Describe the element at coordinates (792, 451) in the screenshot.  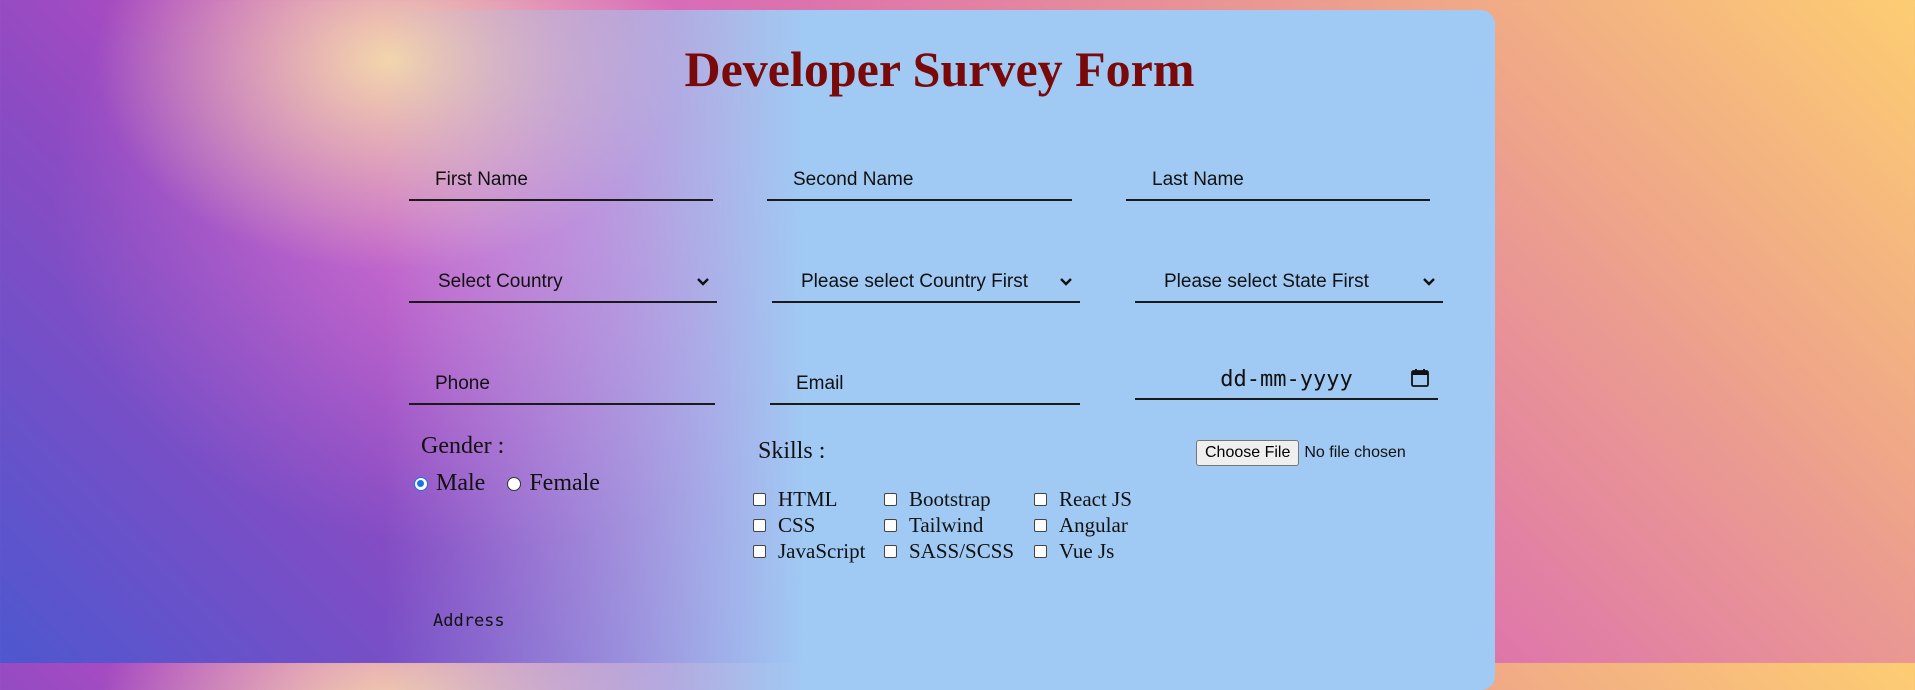
I see `skills-label: Skills :` at that location.